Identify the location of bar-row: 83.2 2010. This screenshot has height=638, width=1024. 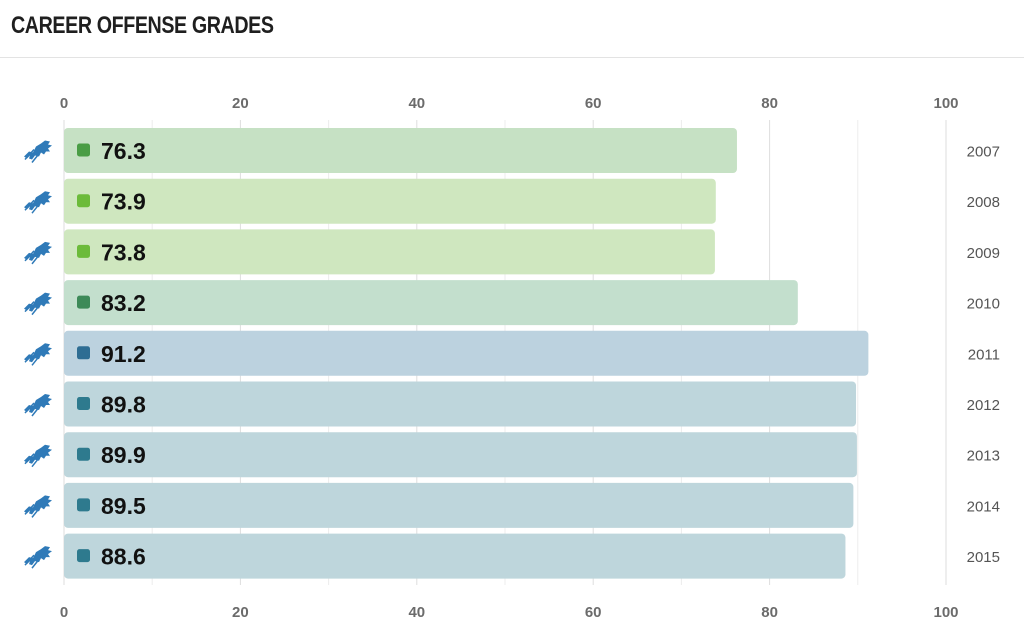
(512, 303).